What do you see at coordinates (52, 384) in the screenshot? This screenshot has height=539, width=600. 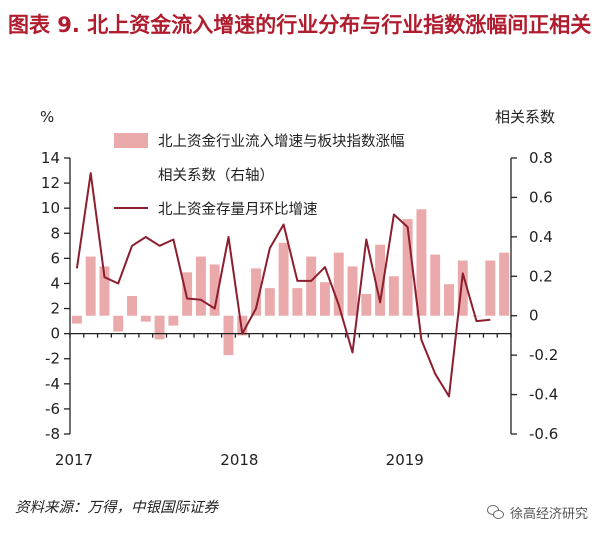 I see `left-tick-label: -4` at bounding box center [52, 384].